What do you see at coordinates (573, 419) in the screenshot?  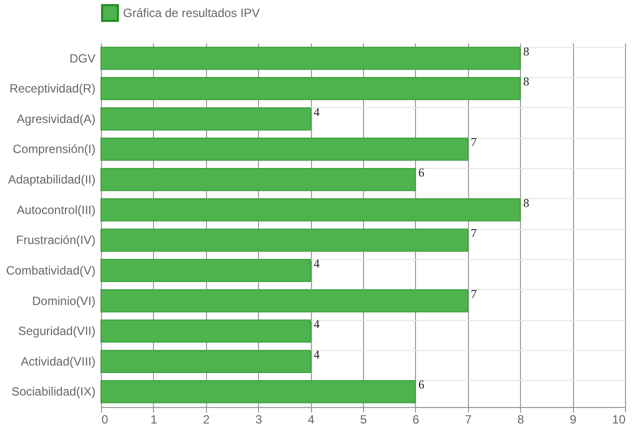 I see `x-tick-label: 9` at bounding box center [573, 419].